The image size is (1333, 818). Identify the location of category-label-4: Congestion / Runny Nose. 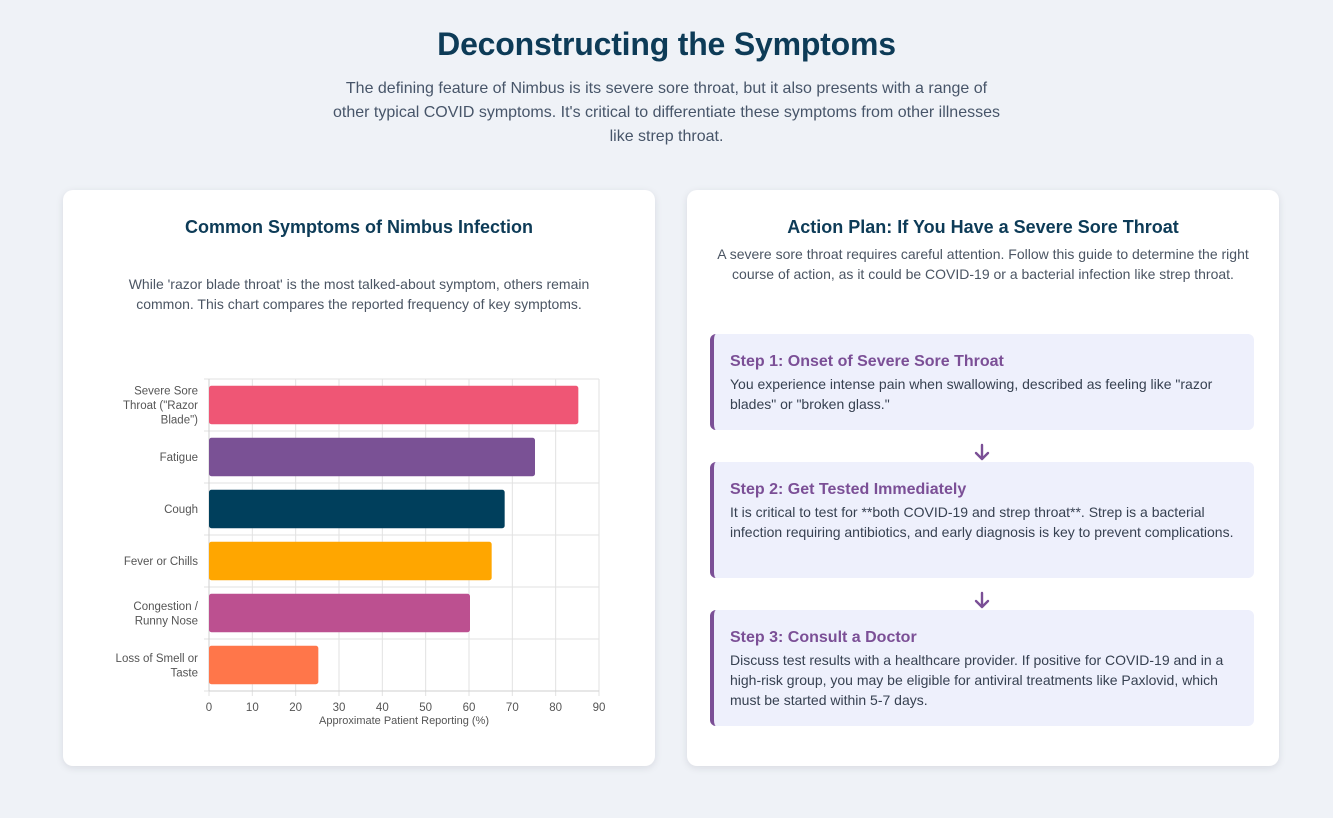
(165, 614).